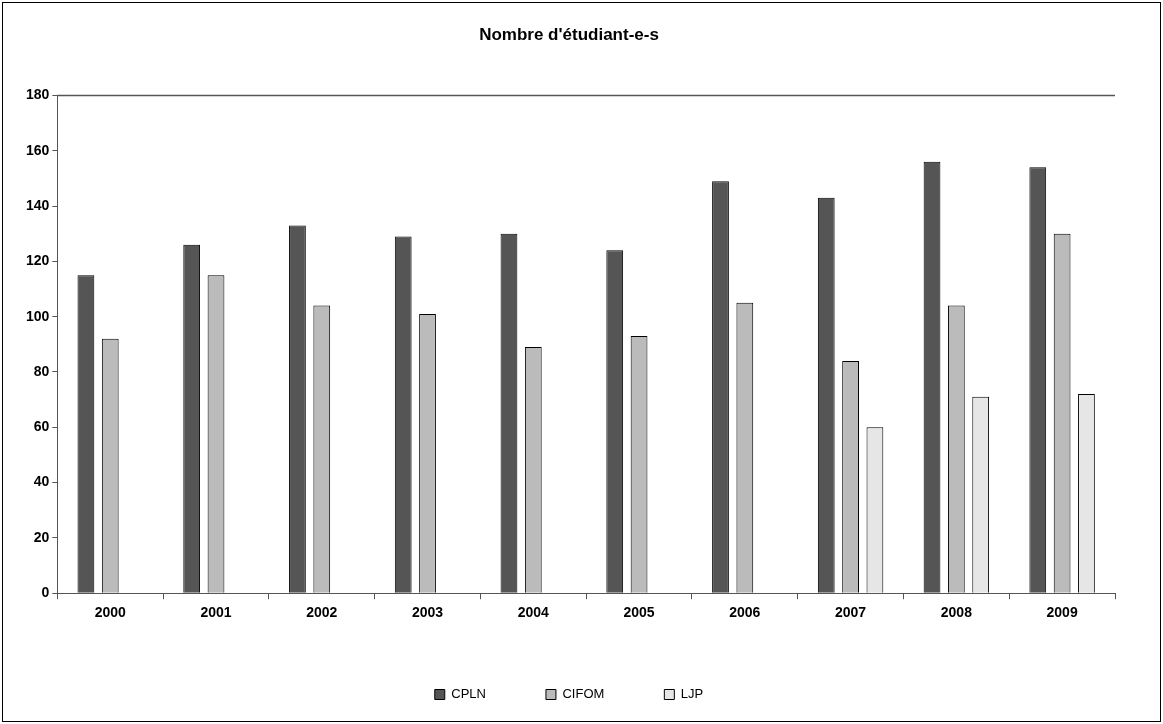  What do you see at coordinates (322, 612) in the screenshot?
I see `x-tick-label: 2002` at bounding box center [322, 612].